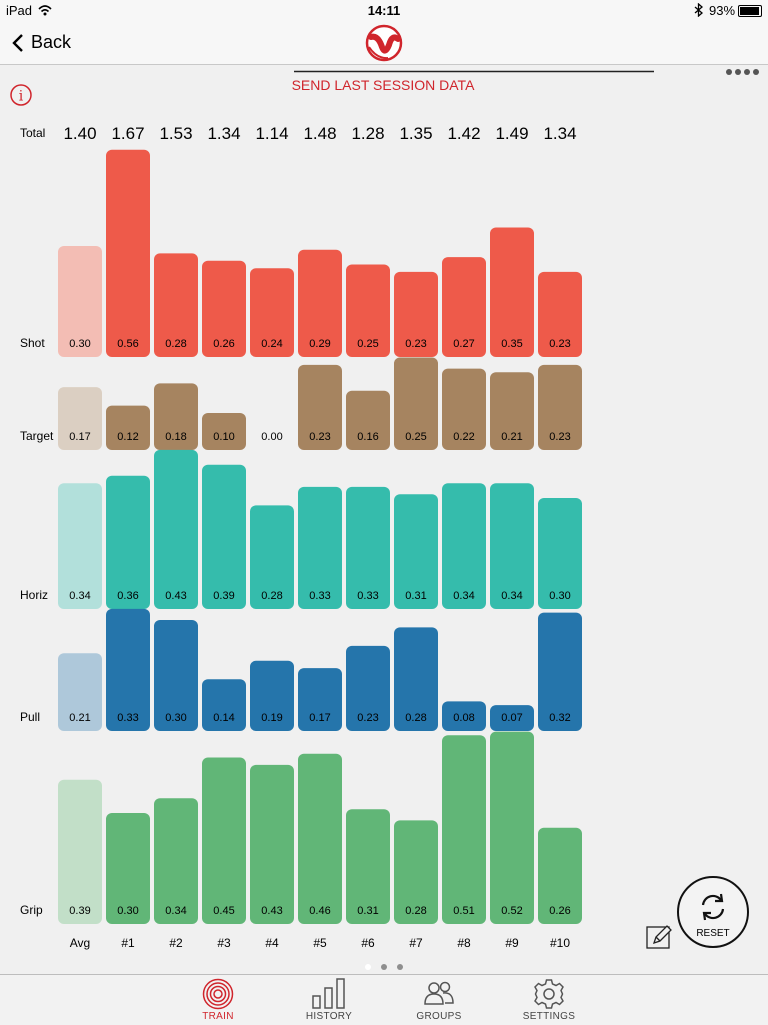  Describe the element at coordinates (224, 943) in the screenshot. I see `category-label: #3` at that location.